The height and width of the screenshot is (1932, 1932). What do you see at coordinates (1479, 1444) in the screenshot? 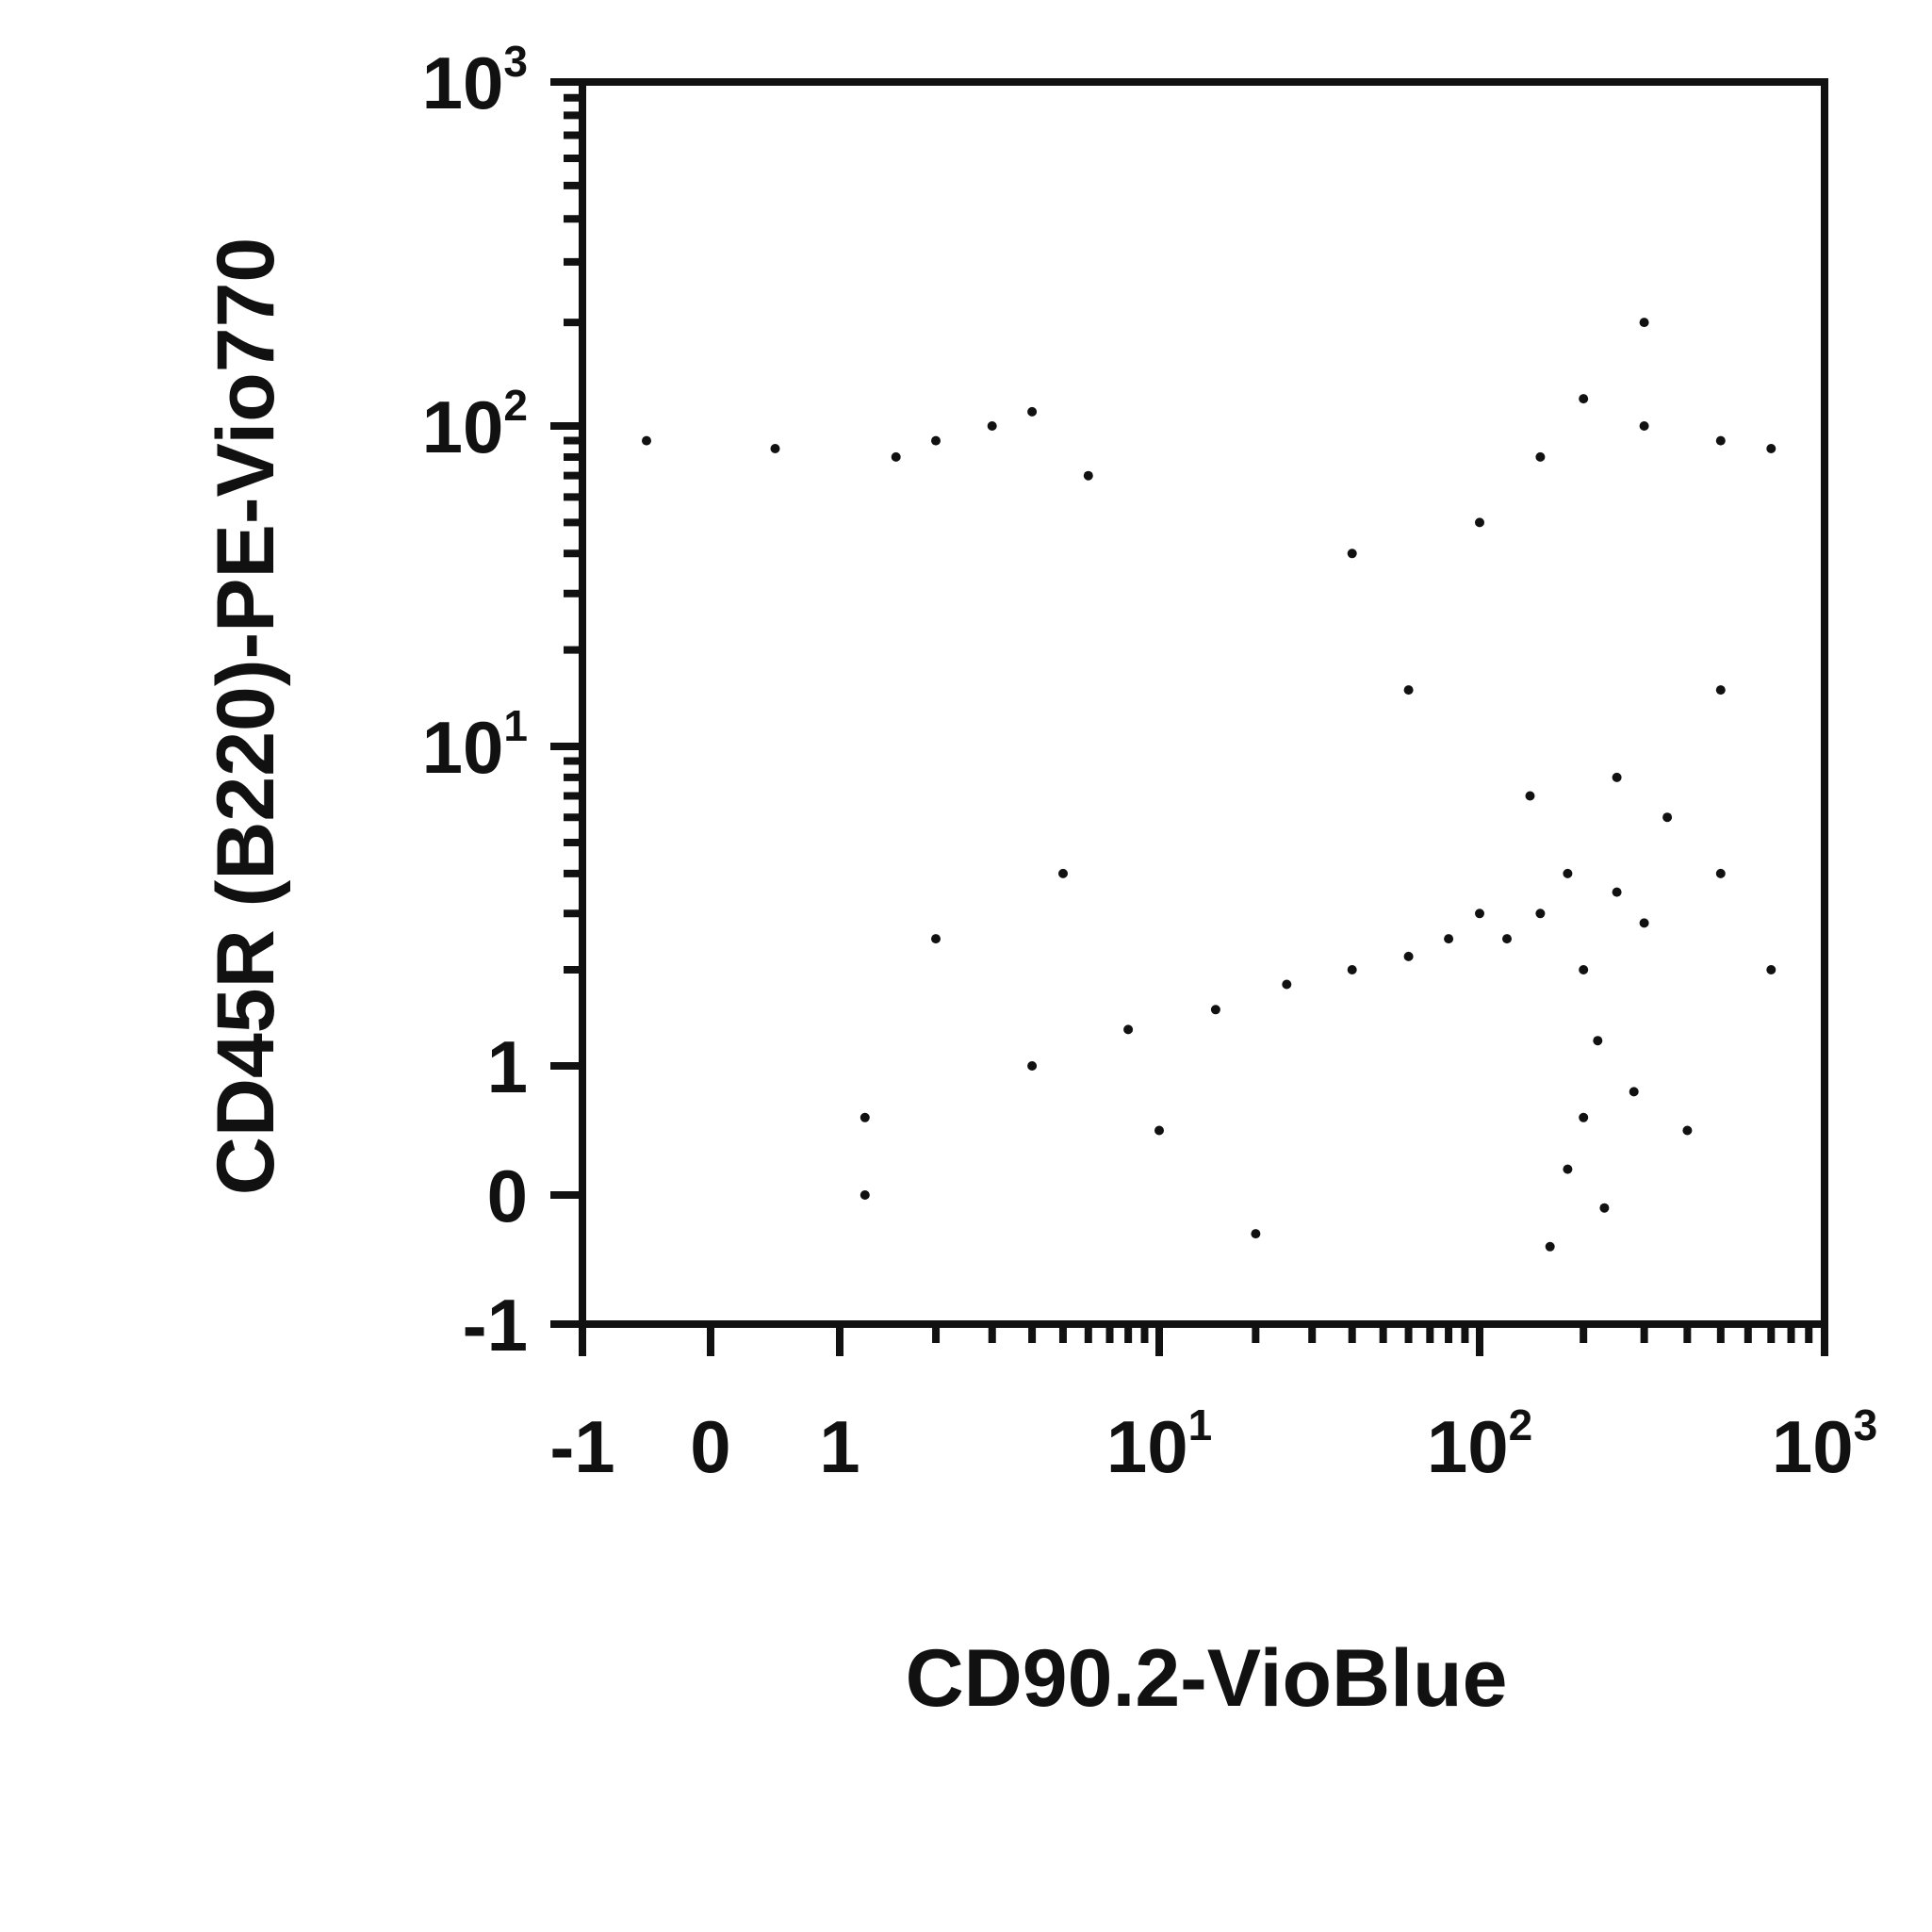
I see `x-tick-label: 10²` at bounding box center [1479, 1444].